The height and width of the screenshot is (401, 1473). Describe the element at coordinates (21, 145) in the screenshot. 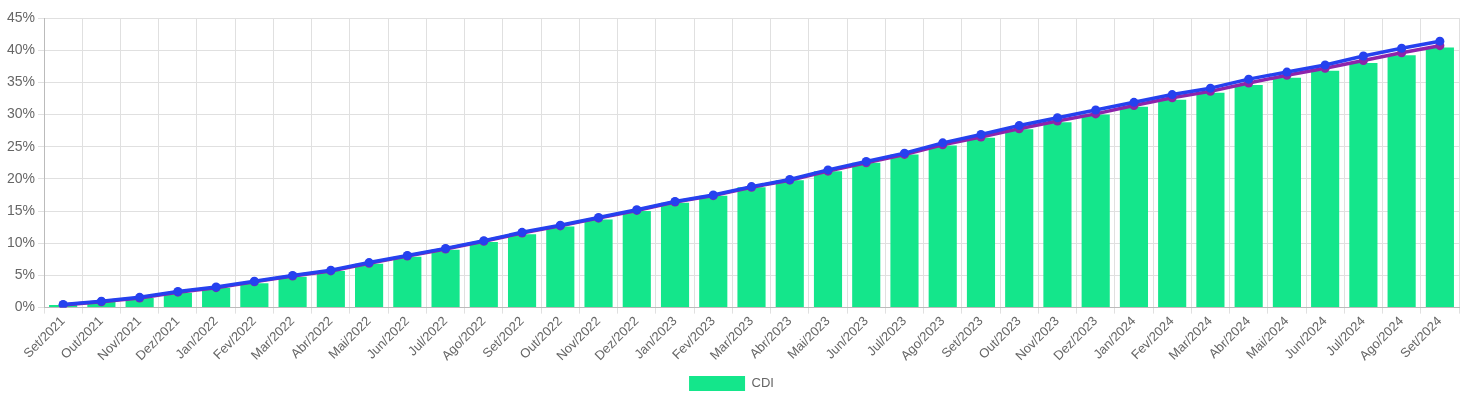

I see `y-tick-label: 25%` at that location.